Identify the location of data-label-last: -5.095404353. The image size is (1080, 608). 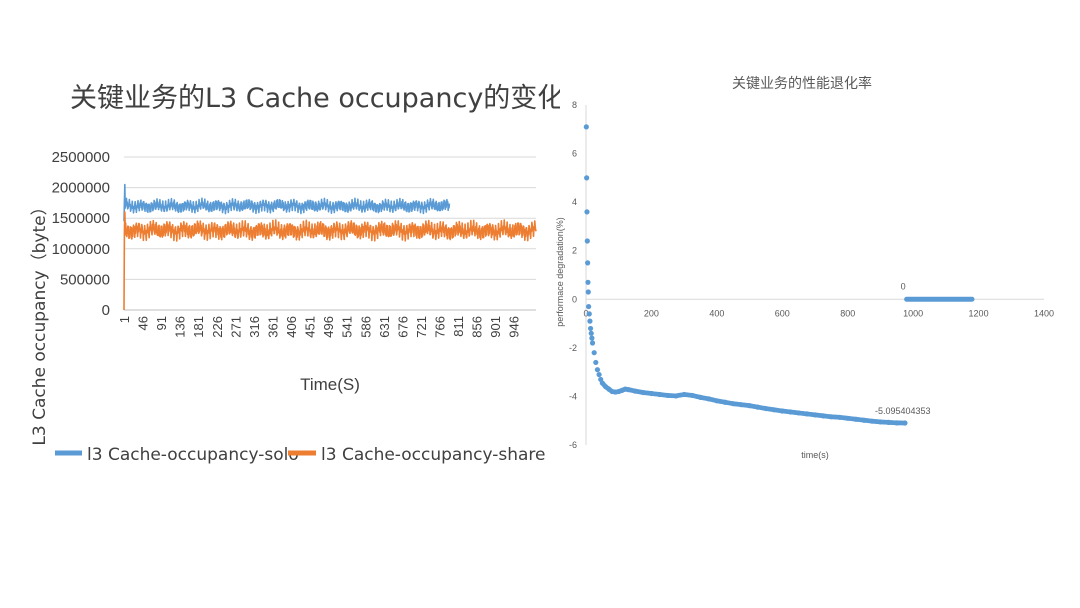
(903, 411).